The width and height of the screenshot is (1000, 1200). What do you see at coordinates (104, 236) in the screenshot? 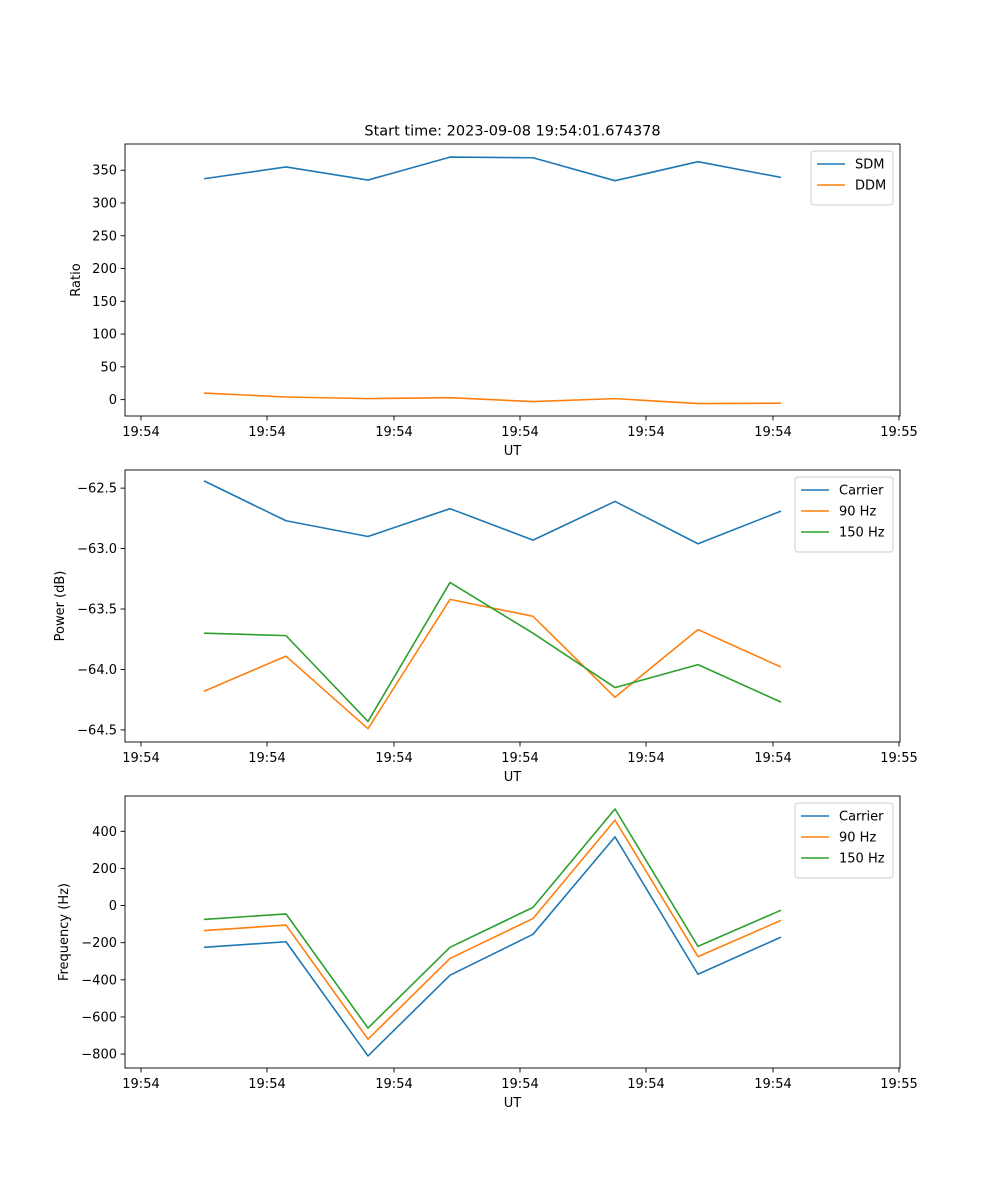
I see `y-tick-label: 250` at bounding box center [104, 236].